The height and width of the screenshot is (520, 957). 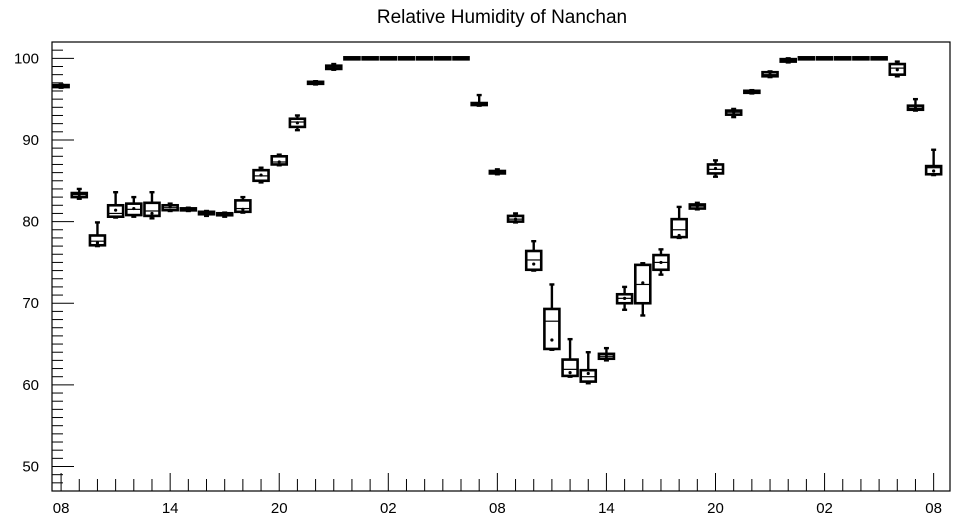 What do you see at coordinates (26, 58) in the screenshot?
I see `y-tick-label: 100` at bounding box center [26, 58].